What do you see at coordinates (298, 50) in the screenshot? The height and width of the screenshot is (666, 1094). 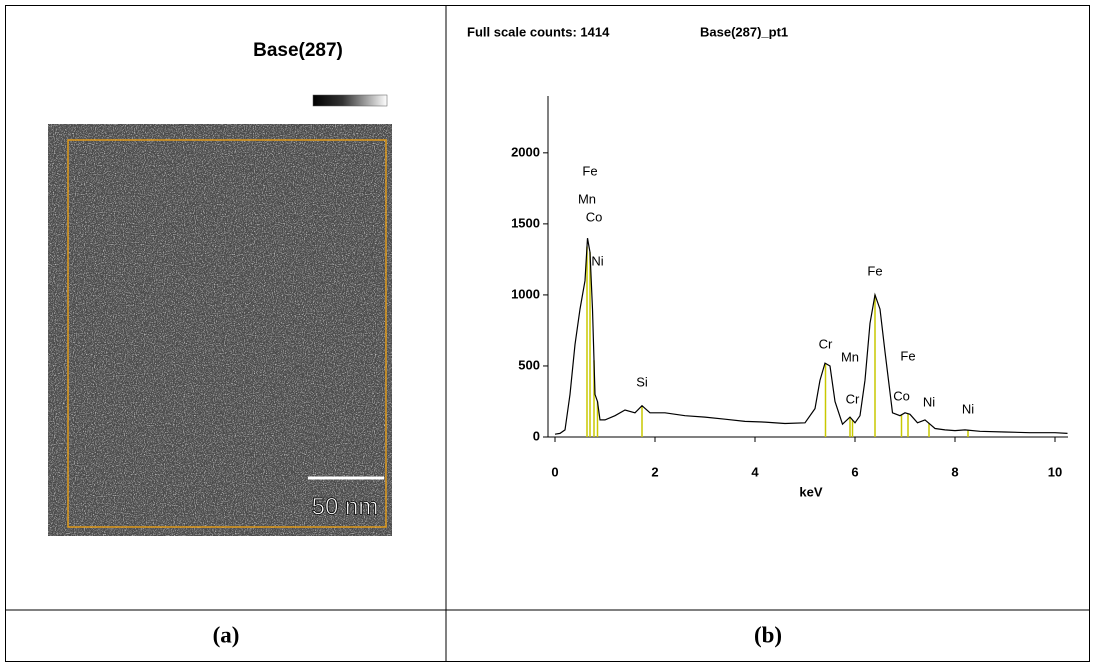 I see `image-title: Base(287)` at bounding box center [298, 50].